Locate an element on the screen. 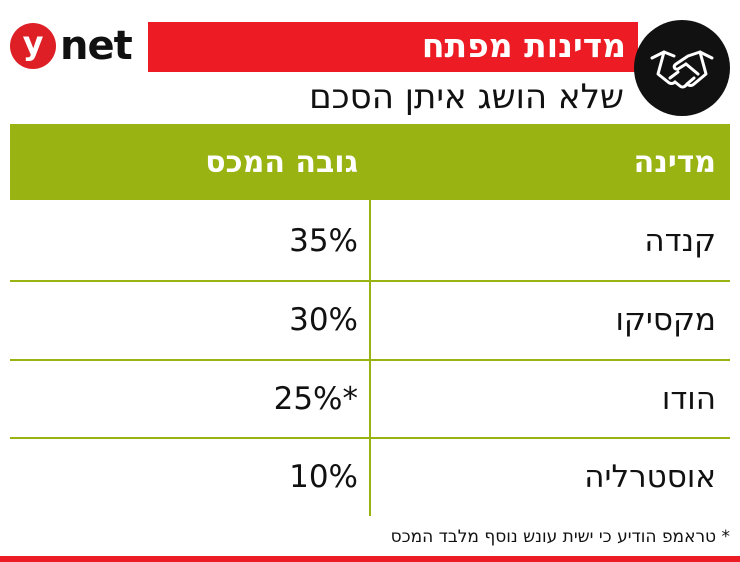  logo-y-mark: y is located at coordinates (33, 46).